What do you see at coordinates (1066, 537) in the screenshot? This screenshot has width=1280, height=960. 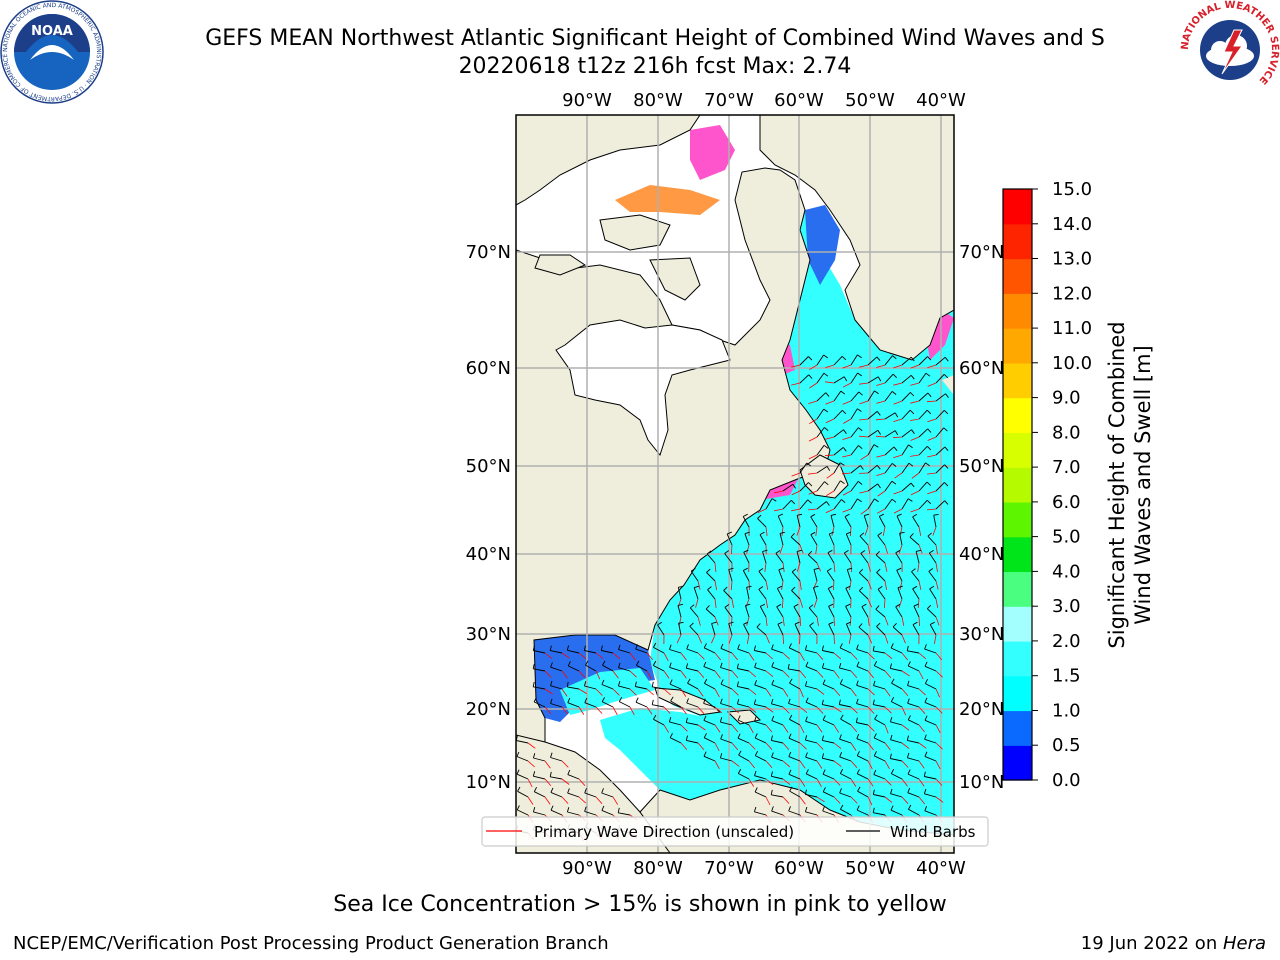 I see `colorbar-tick-label: 5.0` at bounding box center [1066, 537].